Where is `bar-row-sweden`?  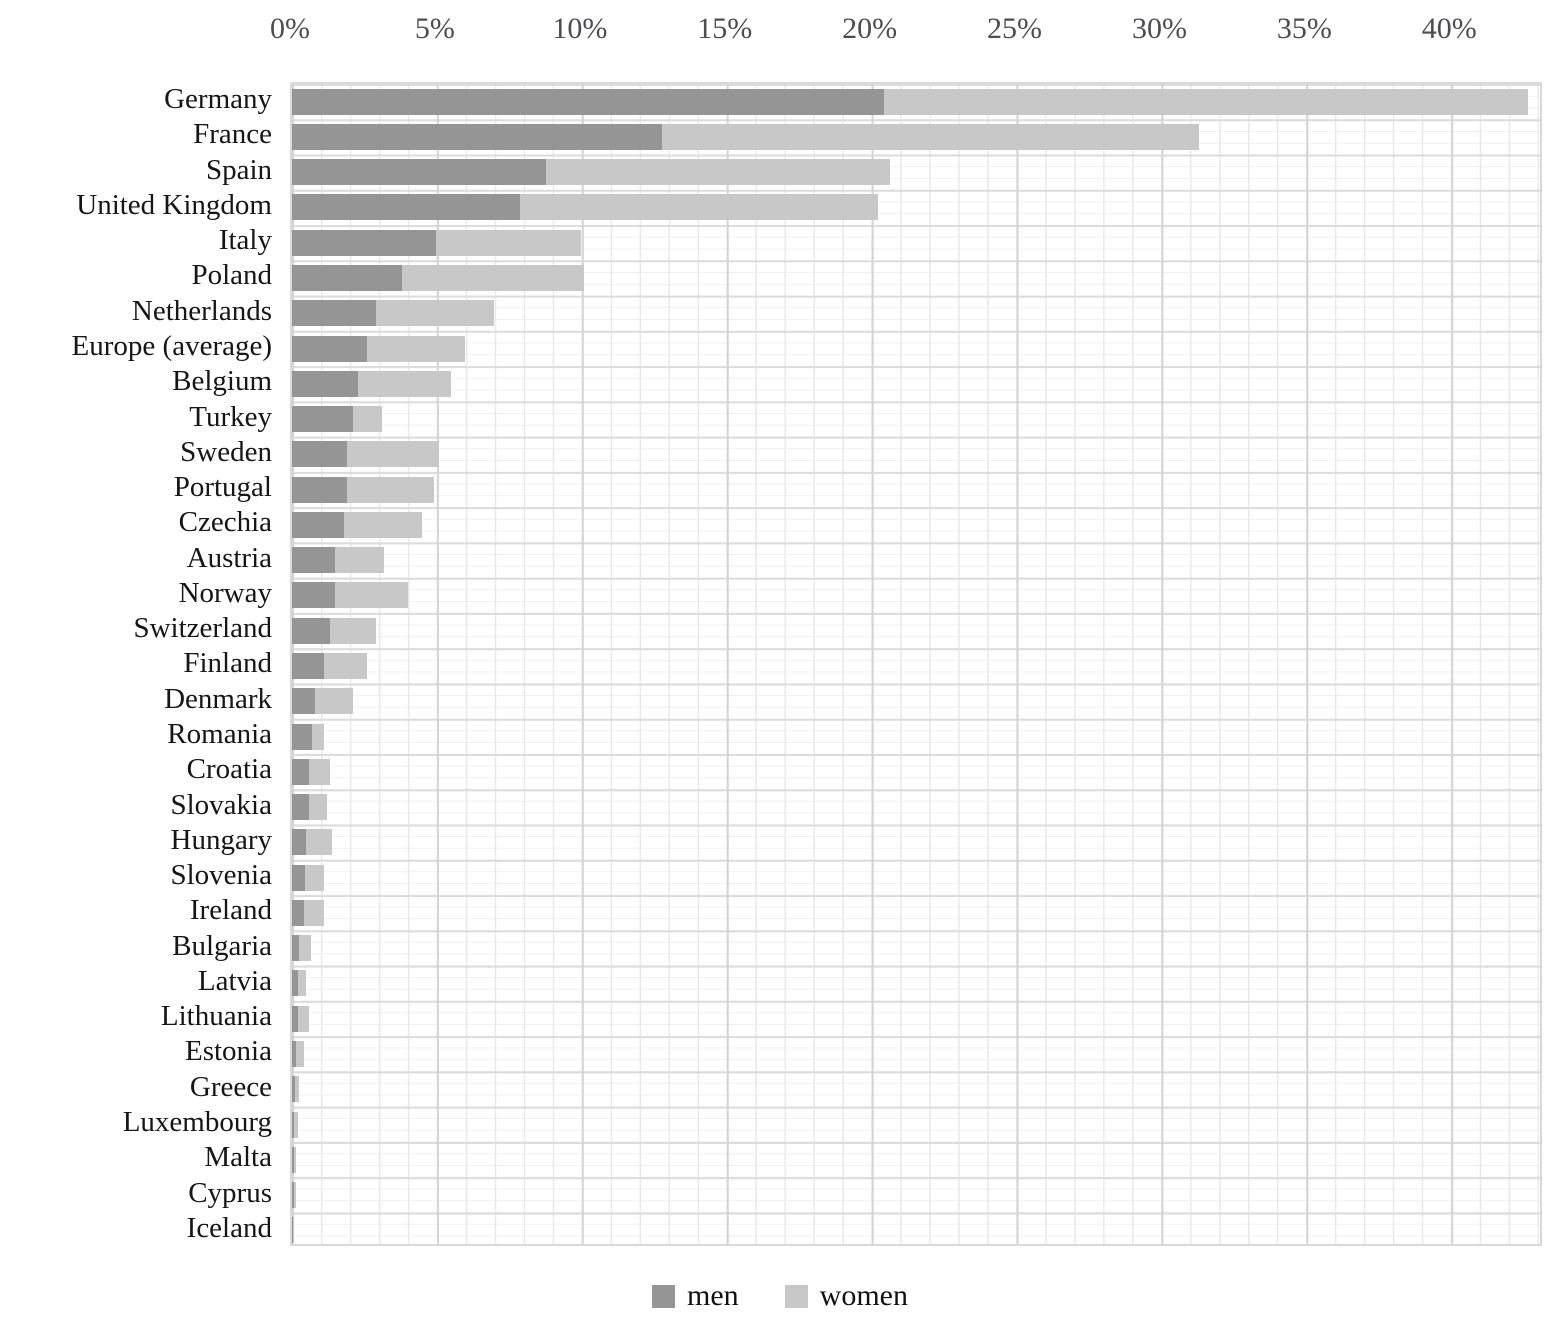
bar-row-sweden is located at coordinates (916, 454).